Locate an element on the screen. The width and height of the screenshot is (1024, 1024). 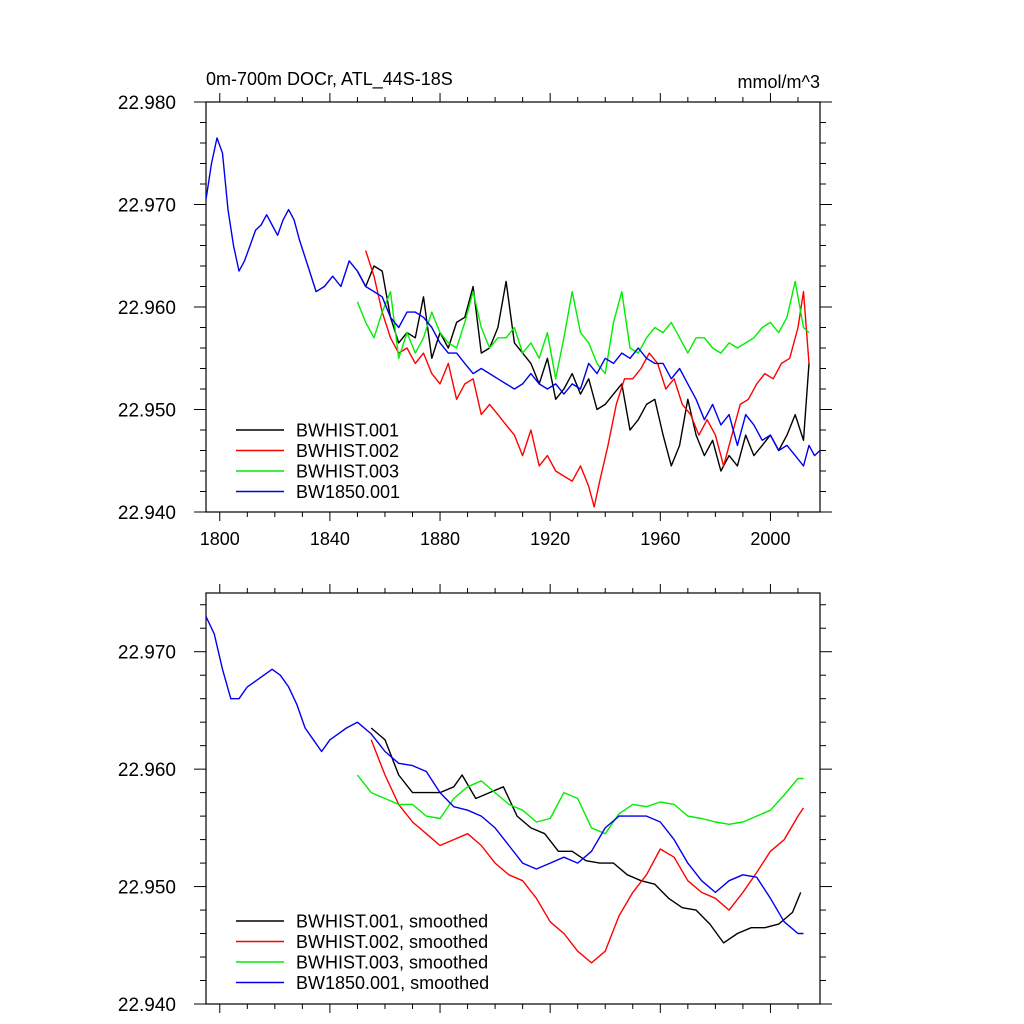
series-line-bwhist-003-smoothed is located at coordinates (580, 804).